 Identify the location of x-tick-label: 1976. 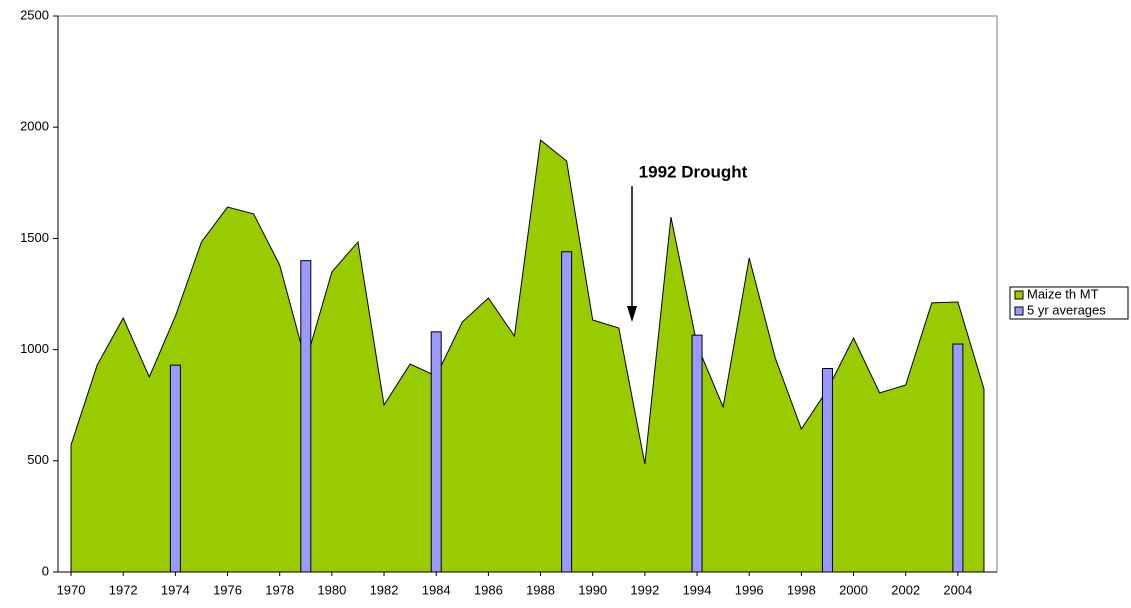
(227, 589).